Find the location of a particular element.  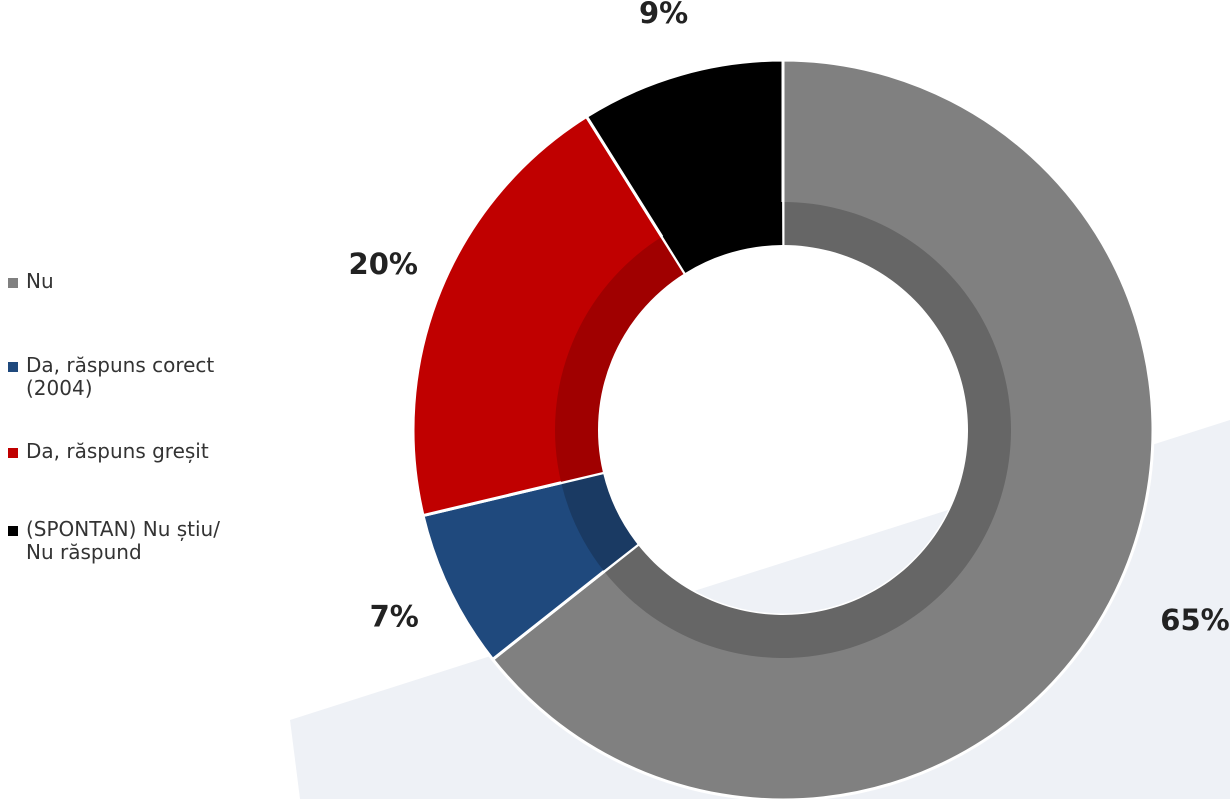

slice-correct-inner-band is located at coordinates (599, 522).